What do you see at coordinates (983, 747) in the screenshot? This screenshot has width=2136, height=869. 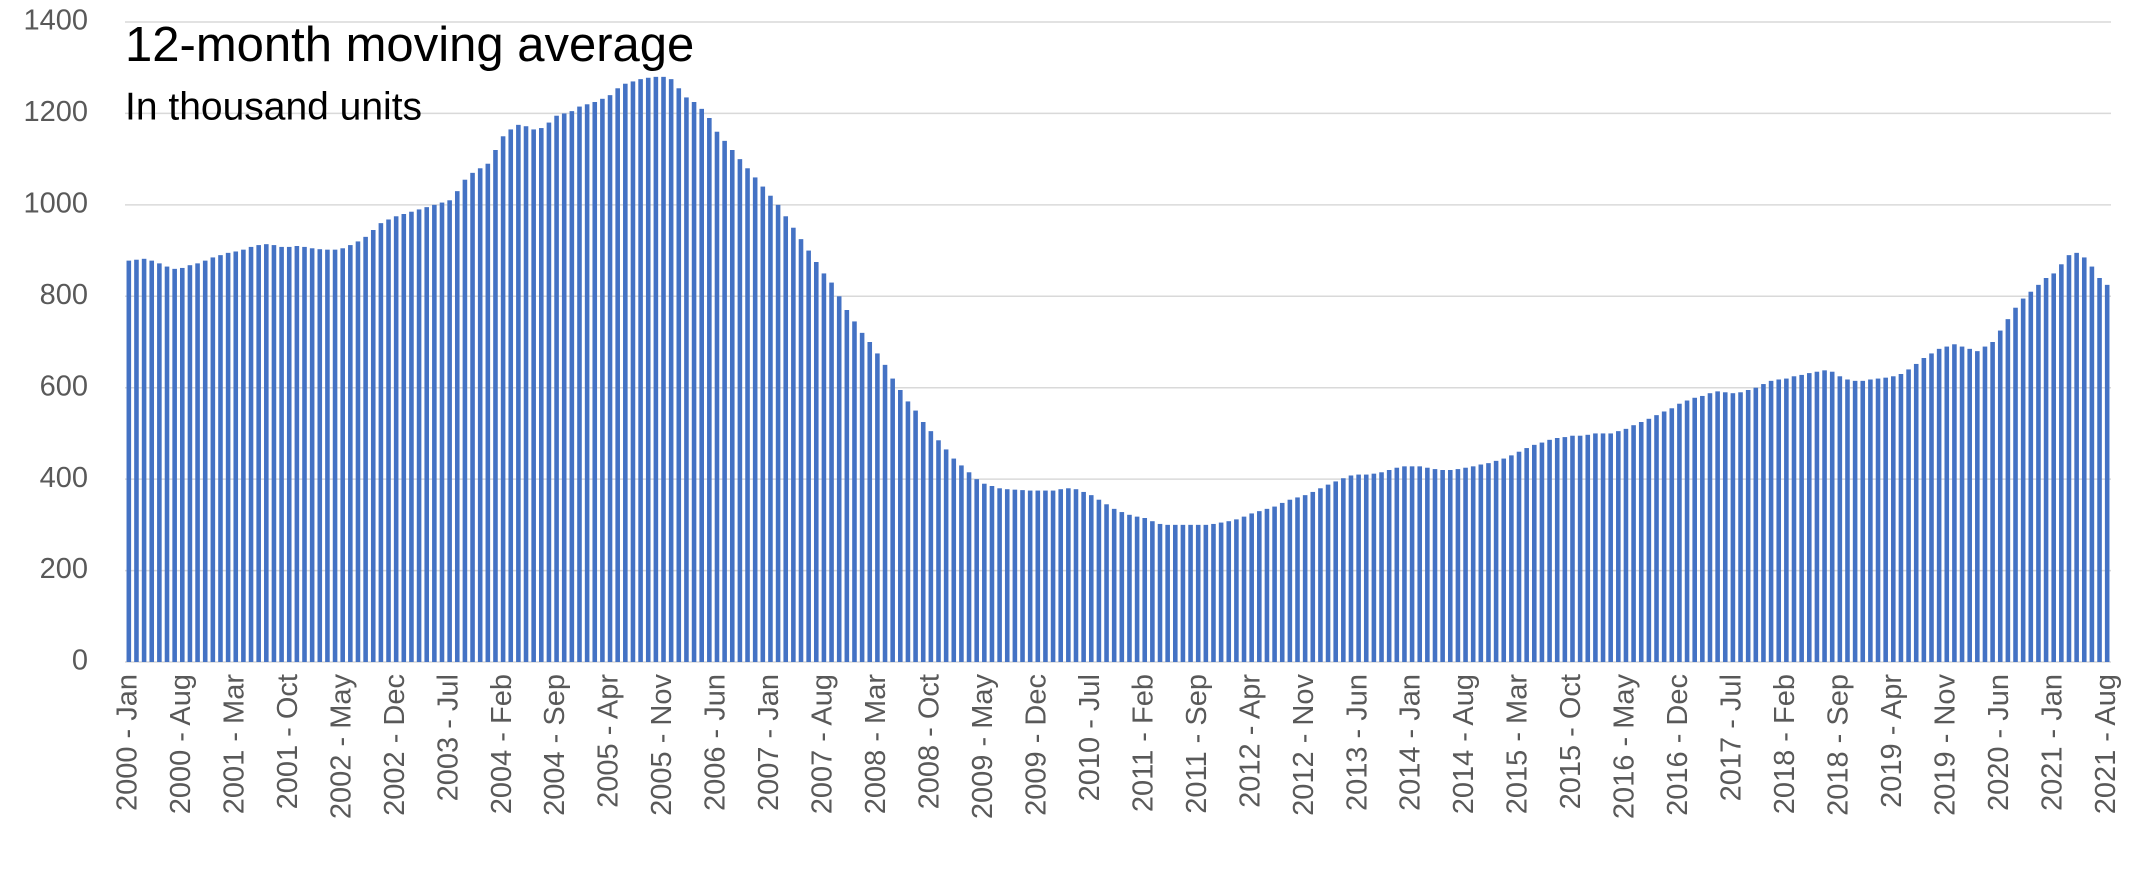 I see `x-tick-label: 2009 - May` at bounding box center [983, 747].